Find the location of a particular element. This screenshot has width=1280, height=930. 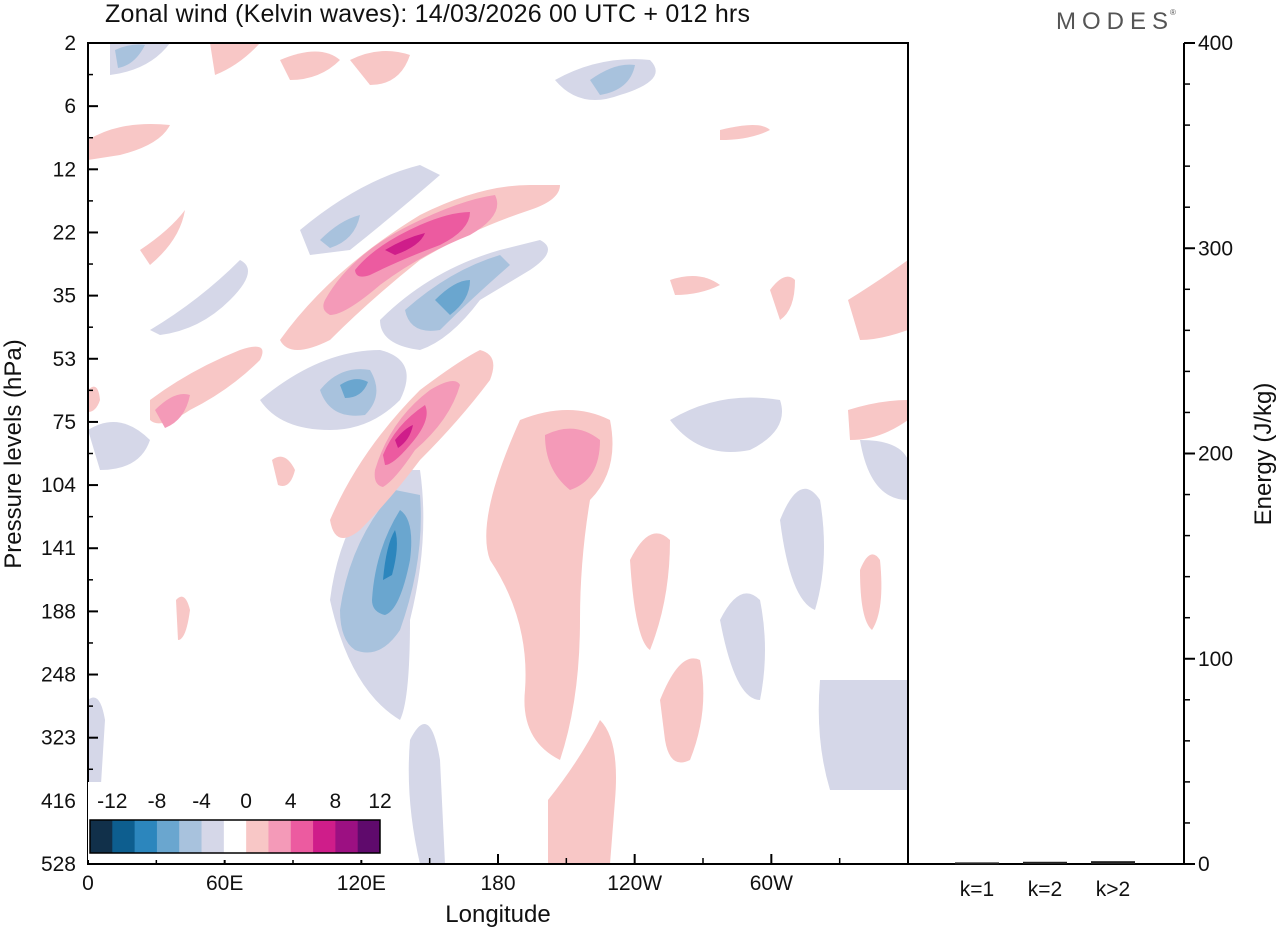

colorbar-label: 8 is located at coordinates (336, 801).